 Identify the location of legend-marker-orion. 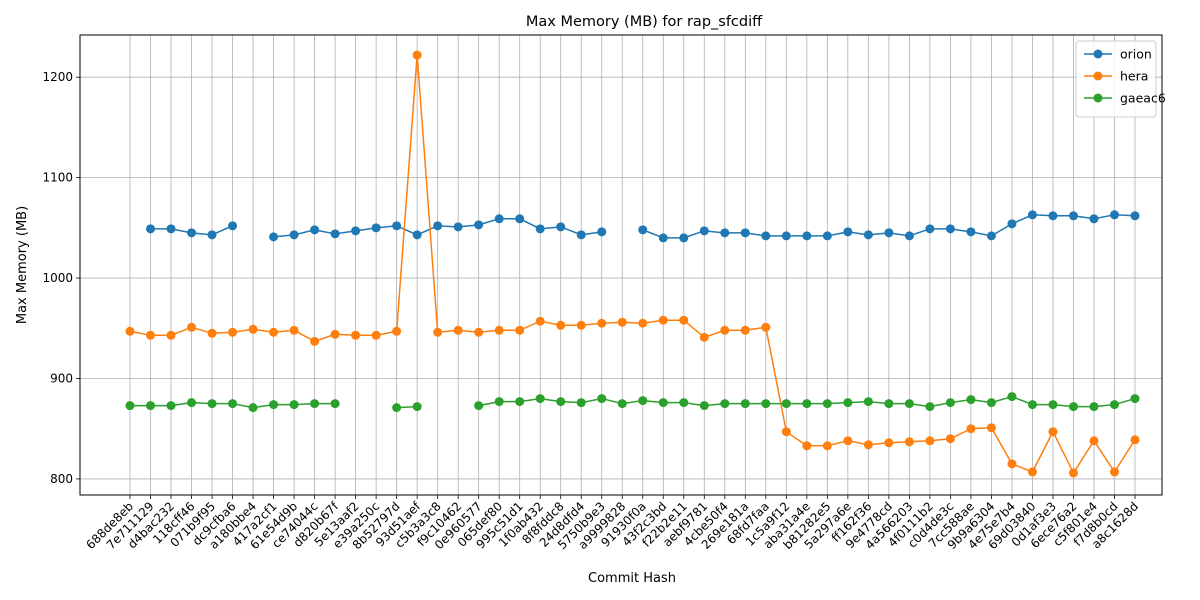
(1098, 54).